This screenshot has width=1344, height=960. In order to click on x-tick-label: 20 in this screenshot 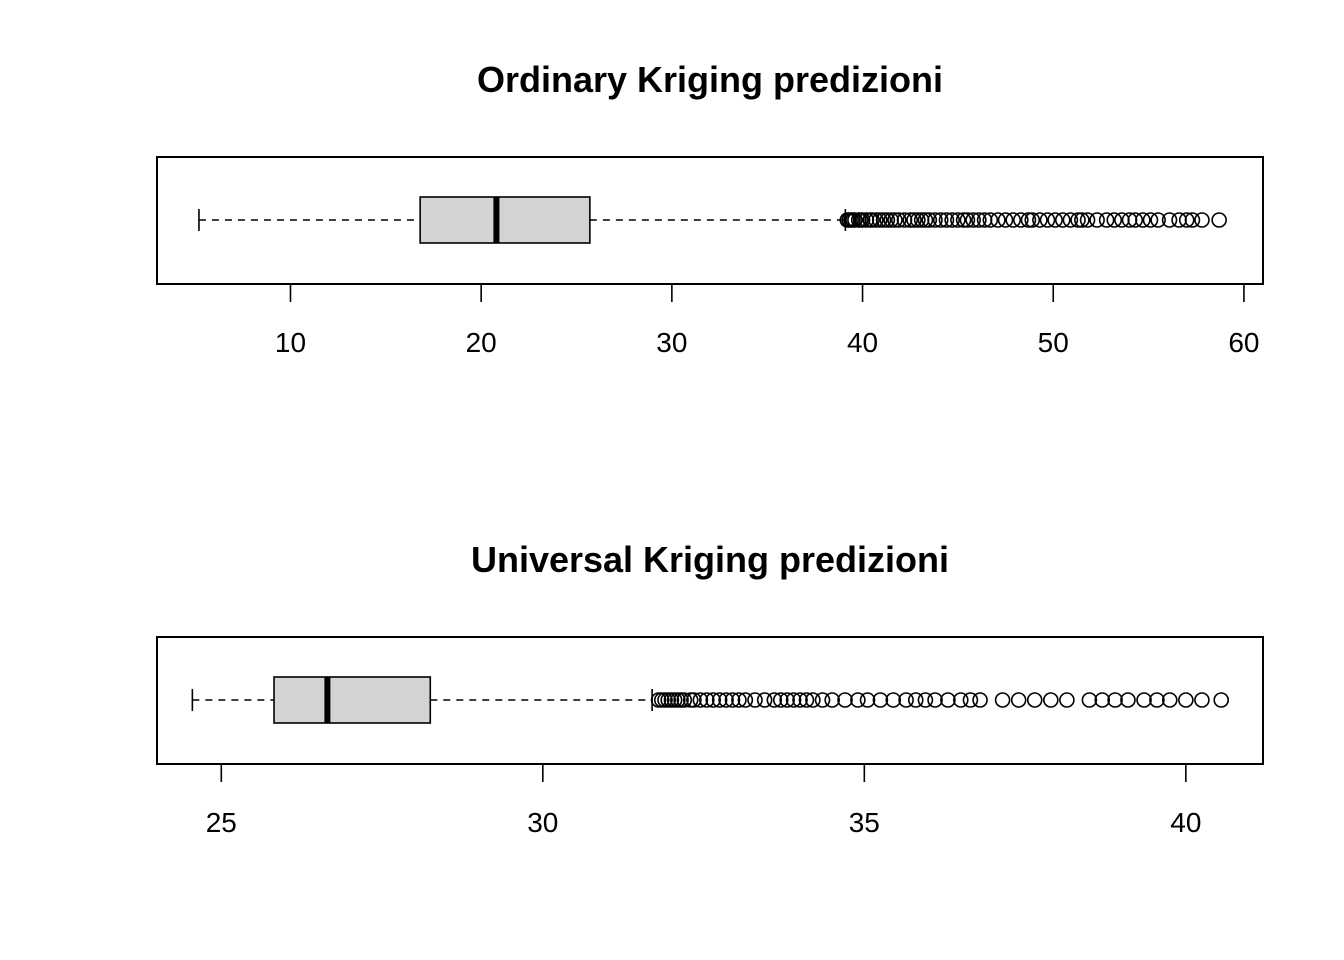, I will do `click(481, 342)`.